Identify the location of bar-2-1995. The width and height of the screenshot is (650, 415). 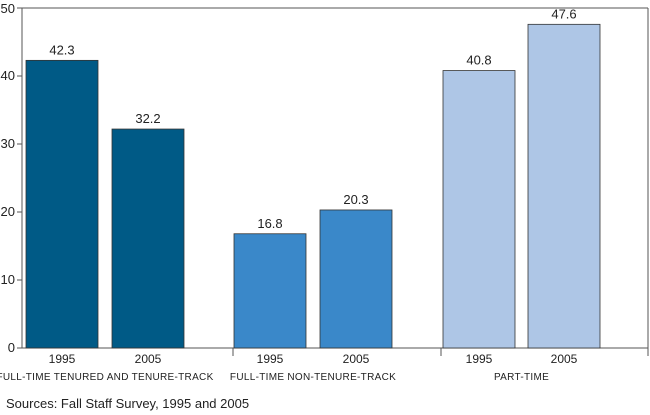
(270, 291).